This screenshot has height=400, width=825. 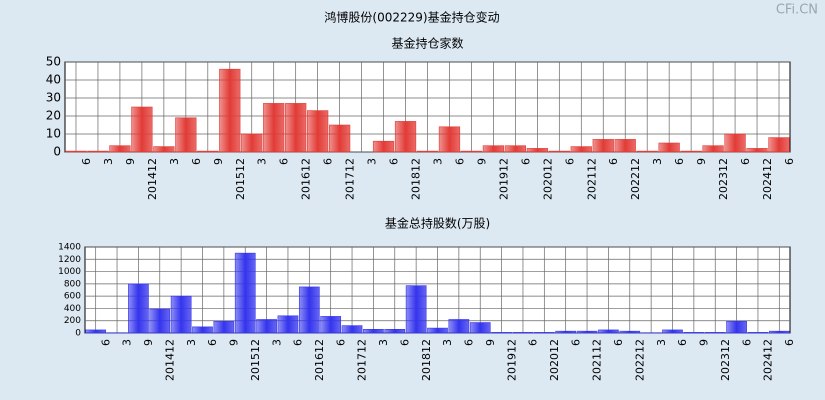 I want to click on x-tick-label: 202412, so click(x=768, y=360).